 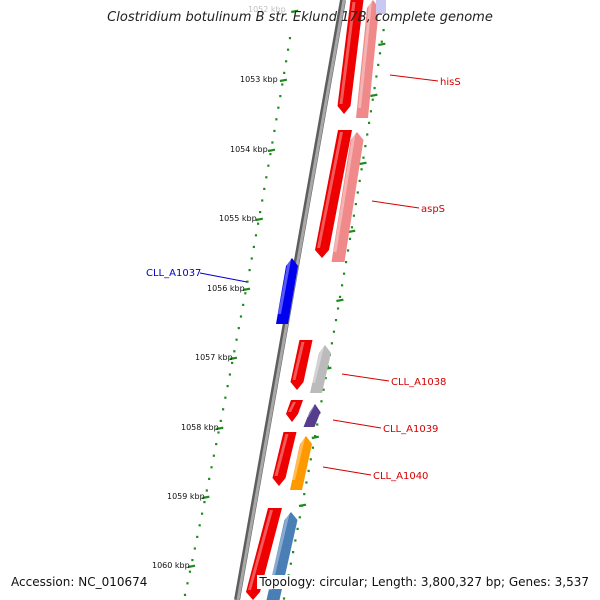 I want to click on tick-label: 1052 kbp, so click(x=267, y=9).